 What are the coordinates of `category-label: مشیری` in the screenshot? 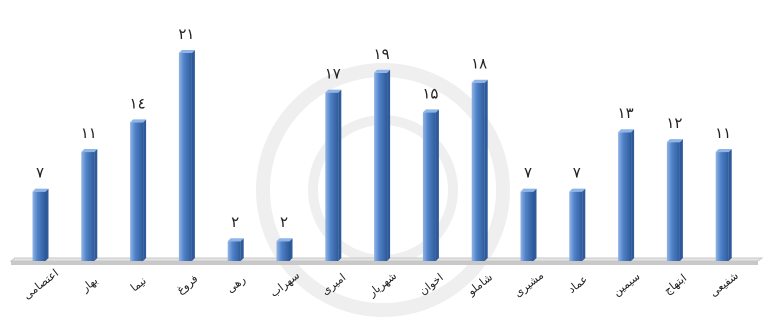 It's located at (529, 284).